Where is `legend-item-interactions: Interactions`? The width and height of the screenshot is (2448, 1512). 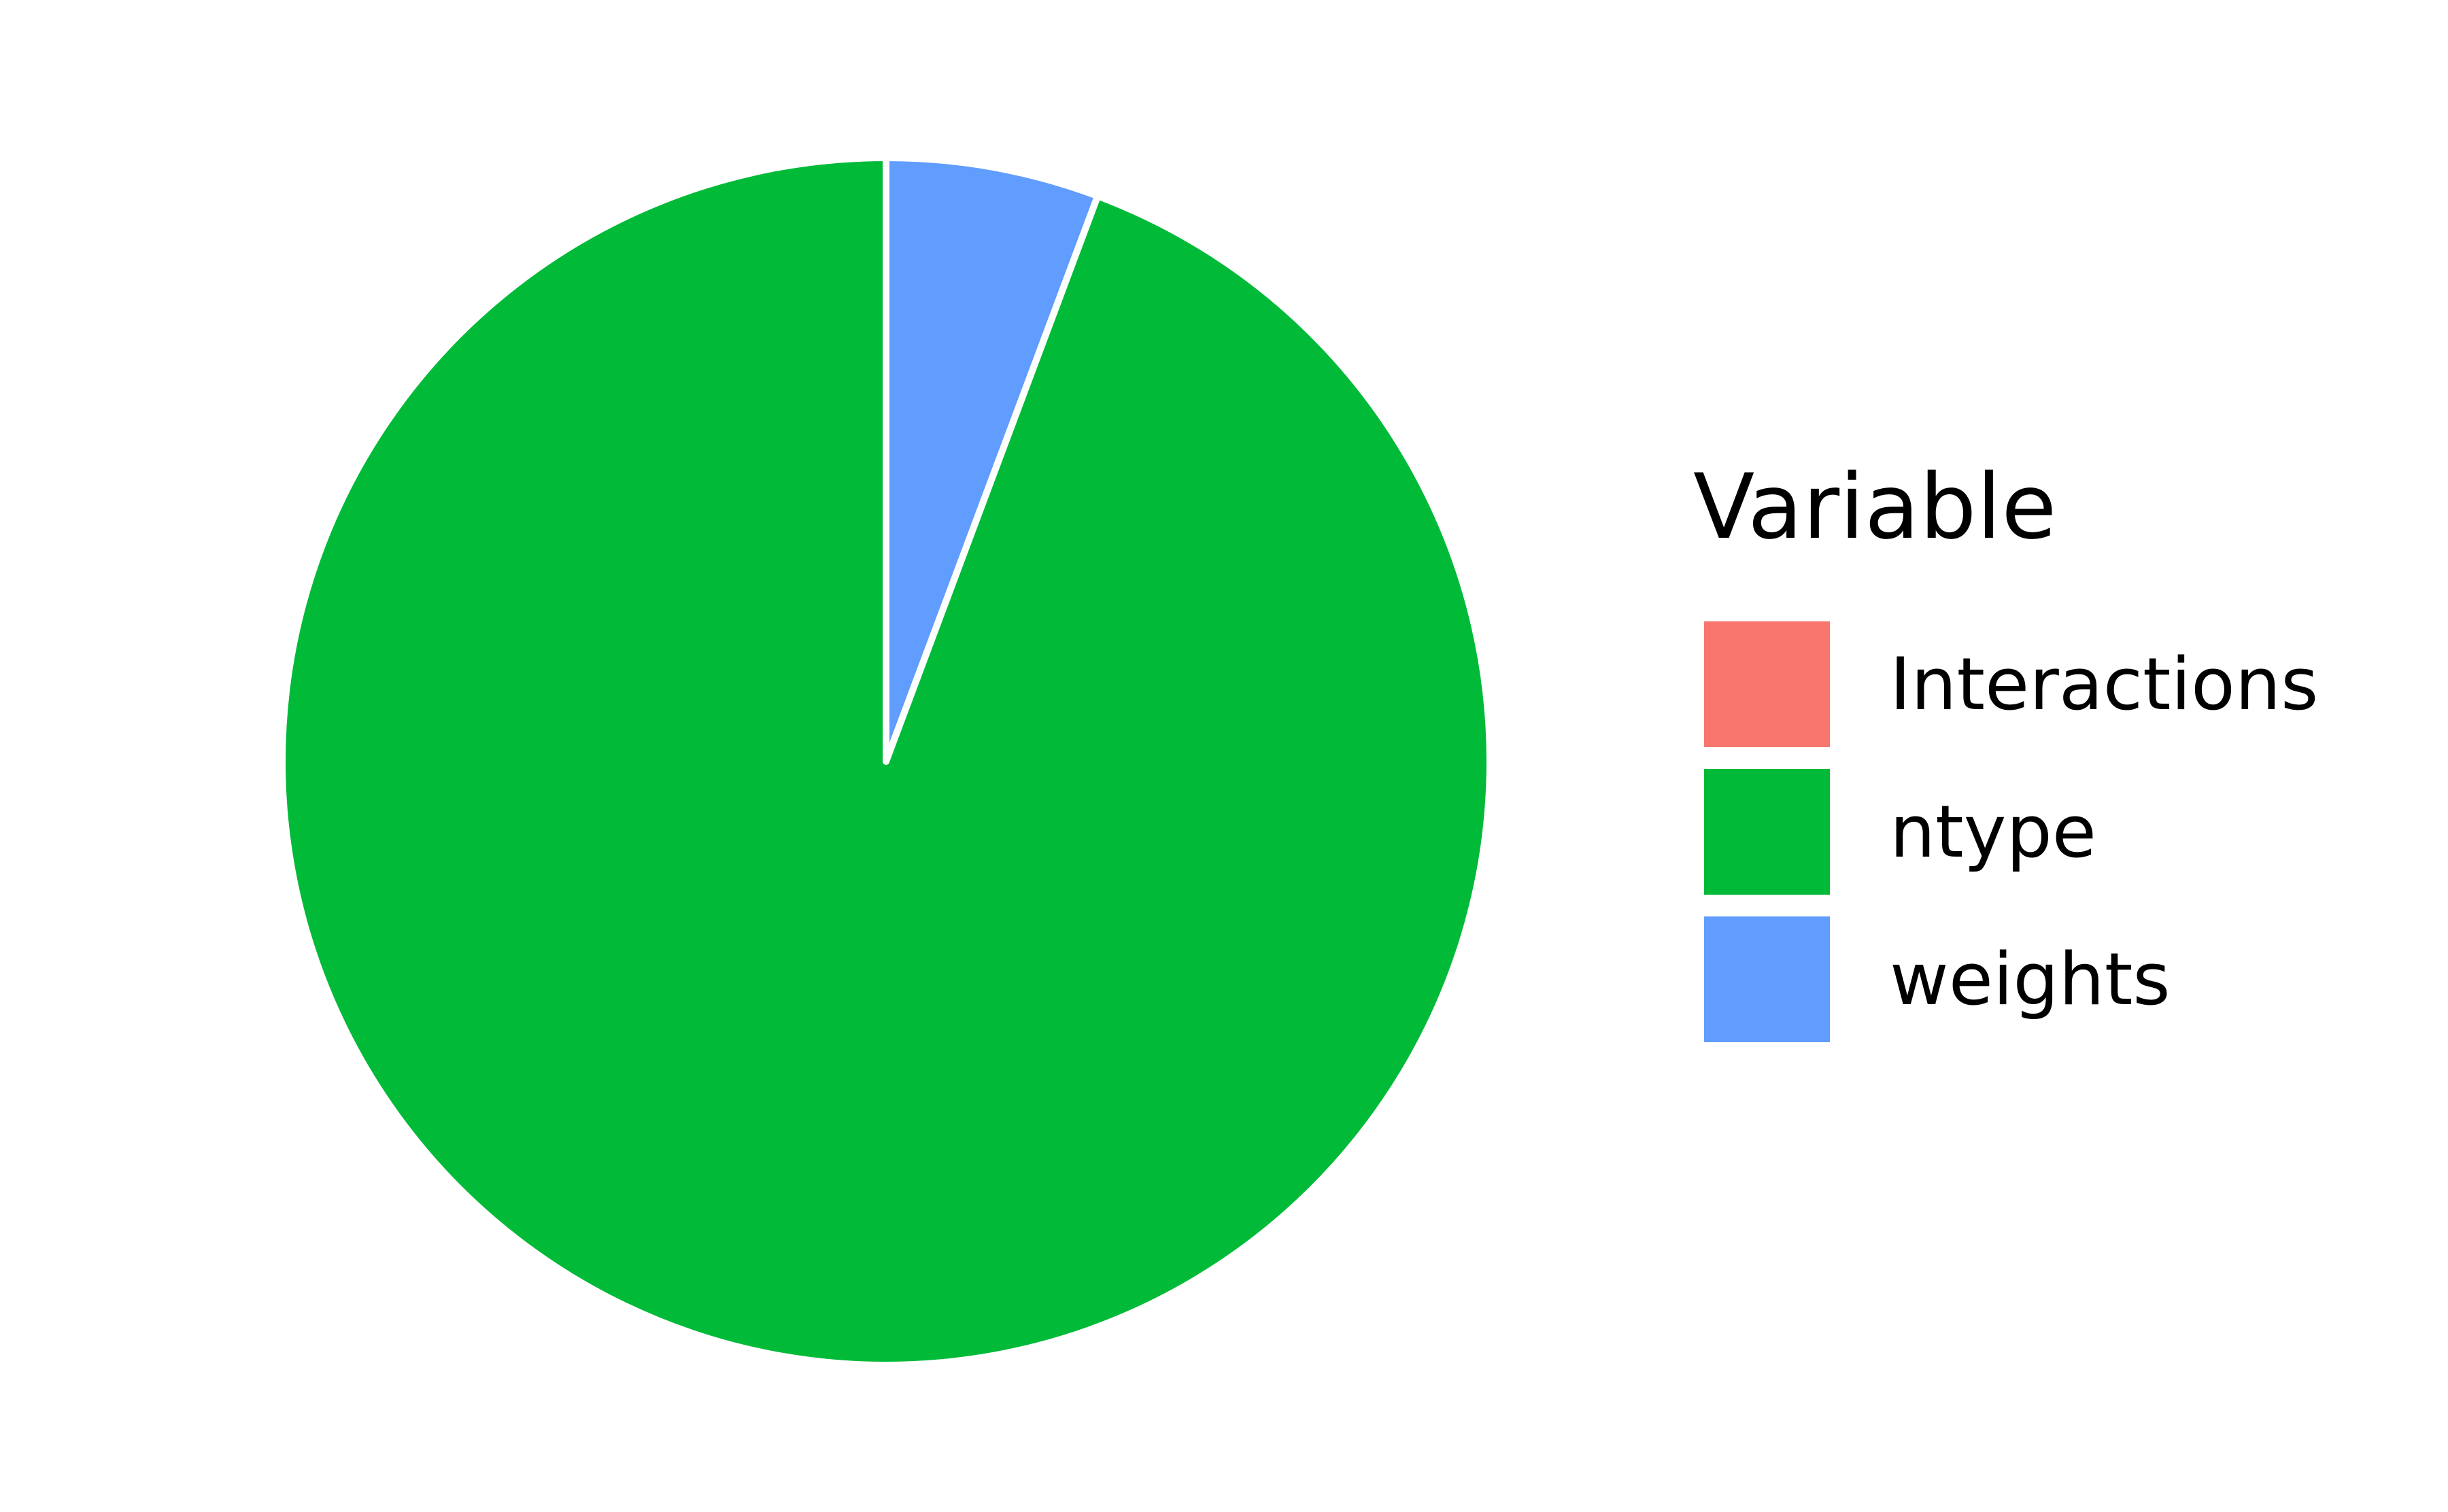 legend-item-interactions: Interactions is located at coordinates (2006, 684).